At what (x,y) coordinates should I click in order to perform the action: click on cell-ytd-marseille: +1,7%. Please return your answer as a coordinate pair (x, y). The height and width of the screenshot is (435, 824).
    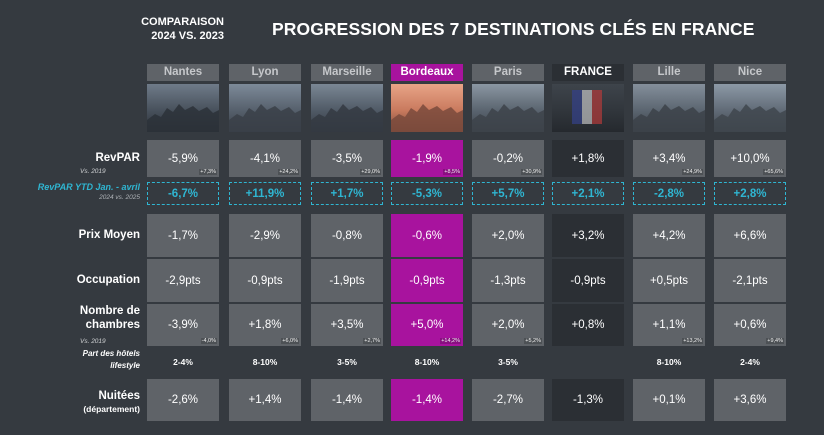
    Looking at the image, I should click on (347, 193).